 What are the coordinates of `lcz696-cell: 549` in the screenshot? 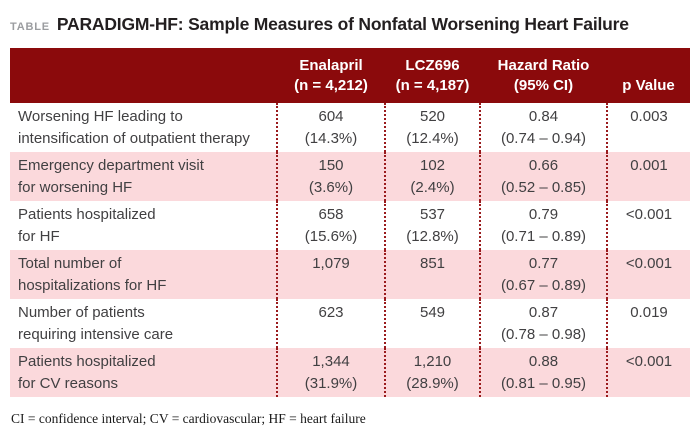 It's located at (432, 323).